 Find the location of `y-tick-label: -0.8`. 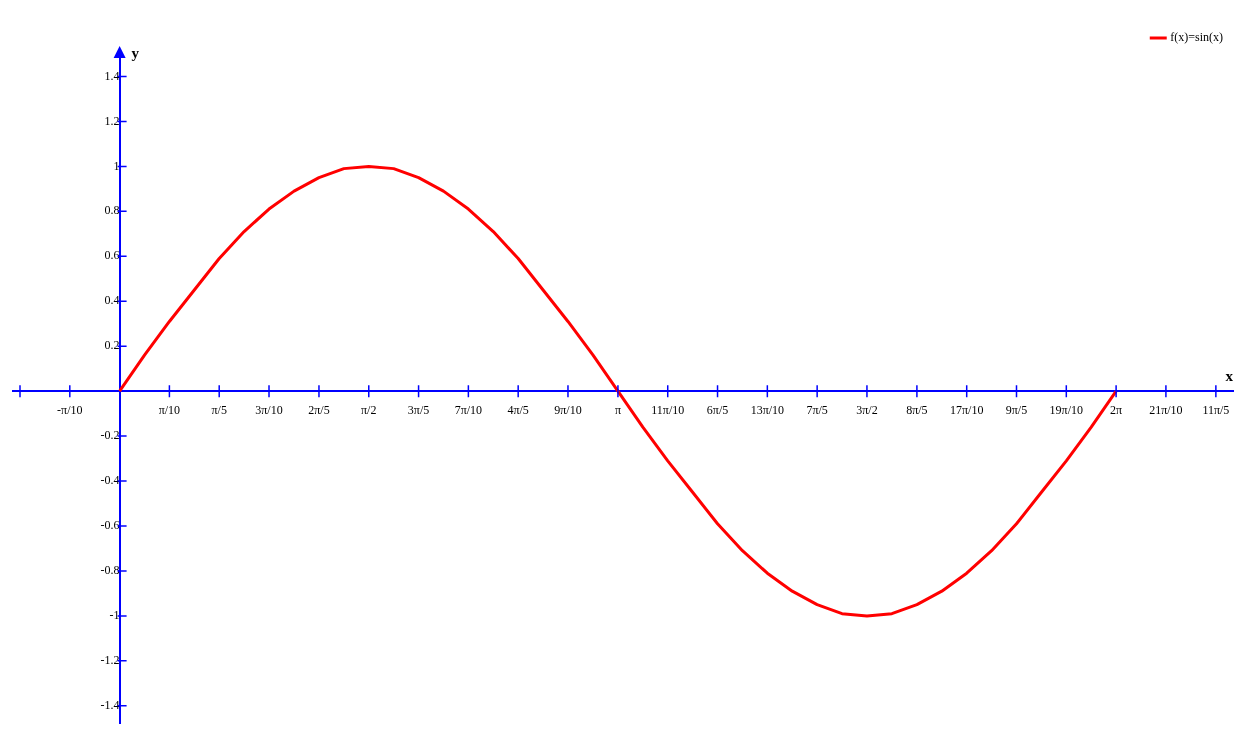

y-tick-label: -0.8 is located at coordinates (110, 570).